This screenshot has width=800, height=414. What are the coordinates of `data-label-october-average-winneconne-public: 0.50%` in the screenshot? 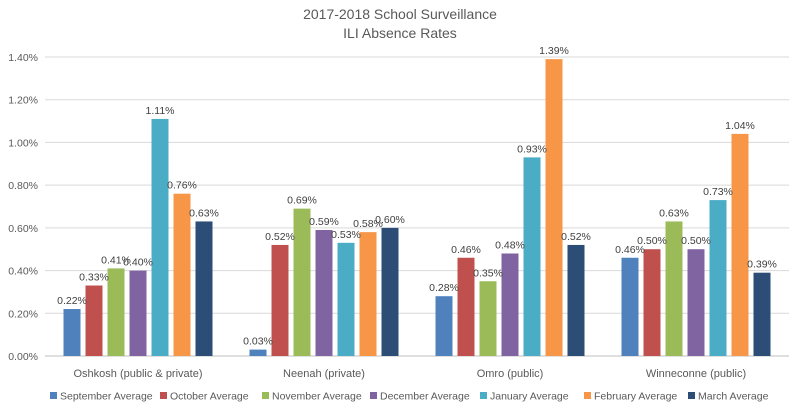 It's located at (652, 241).